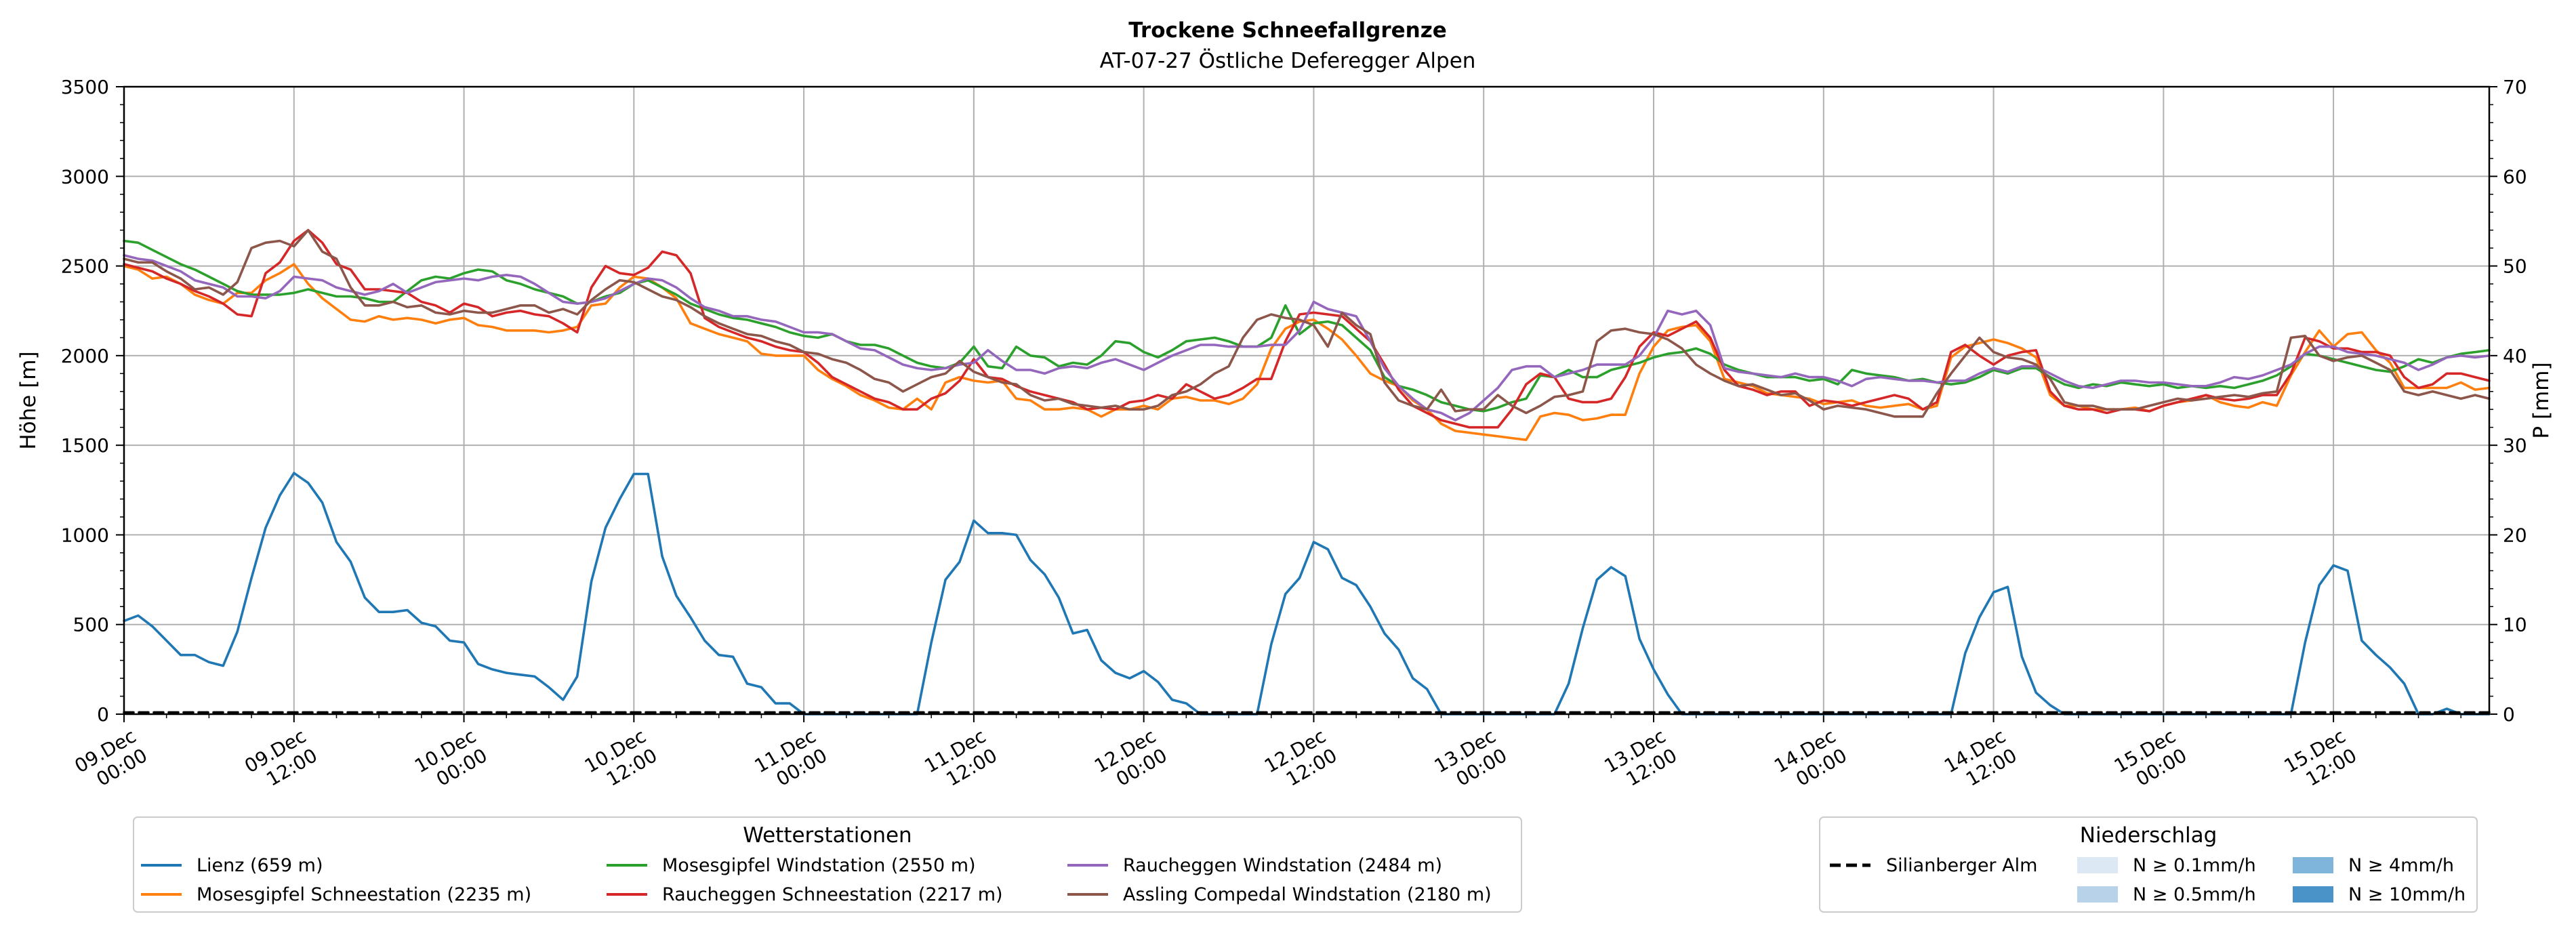  I want to click on y-tick-label: 0, so click(103, 714).